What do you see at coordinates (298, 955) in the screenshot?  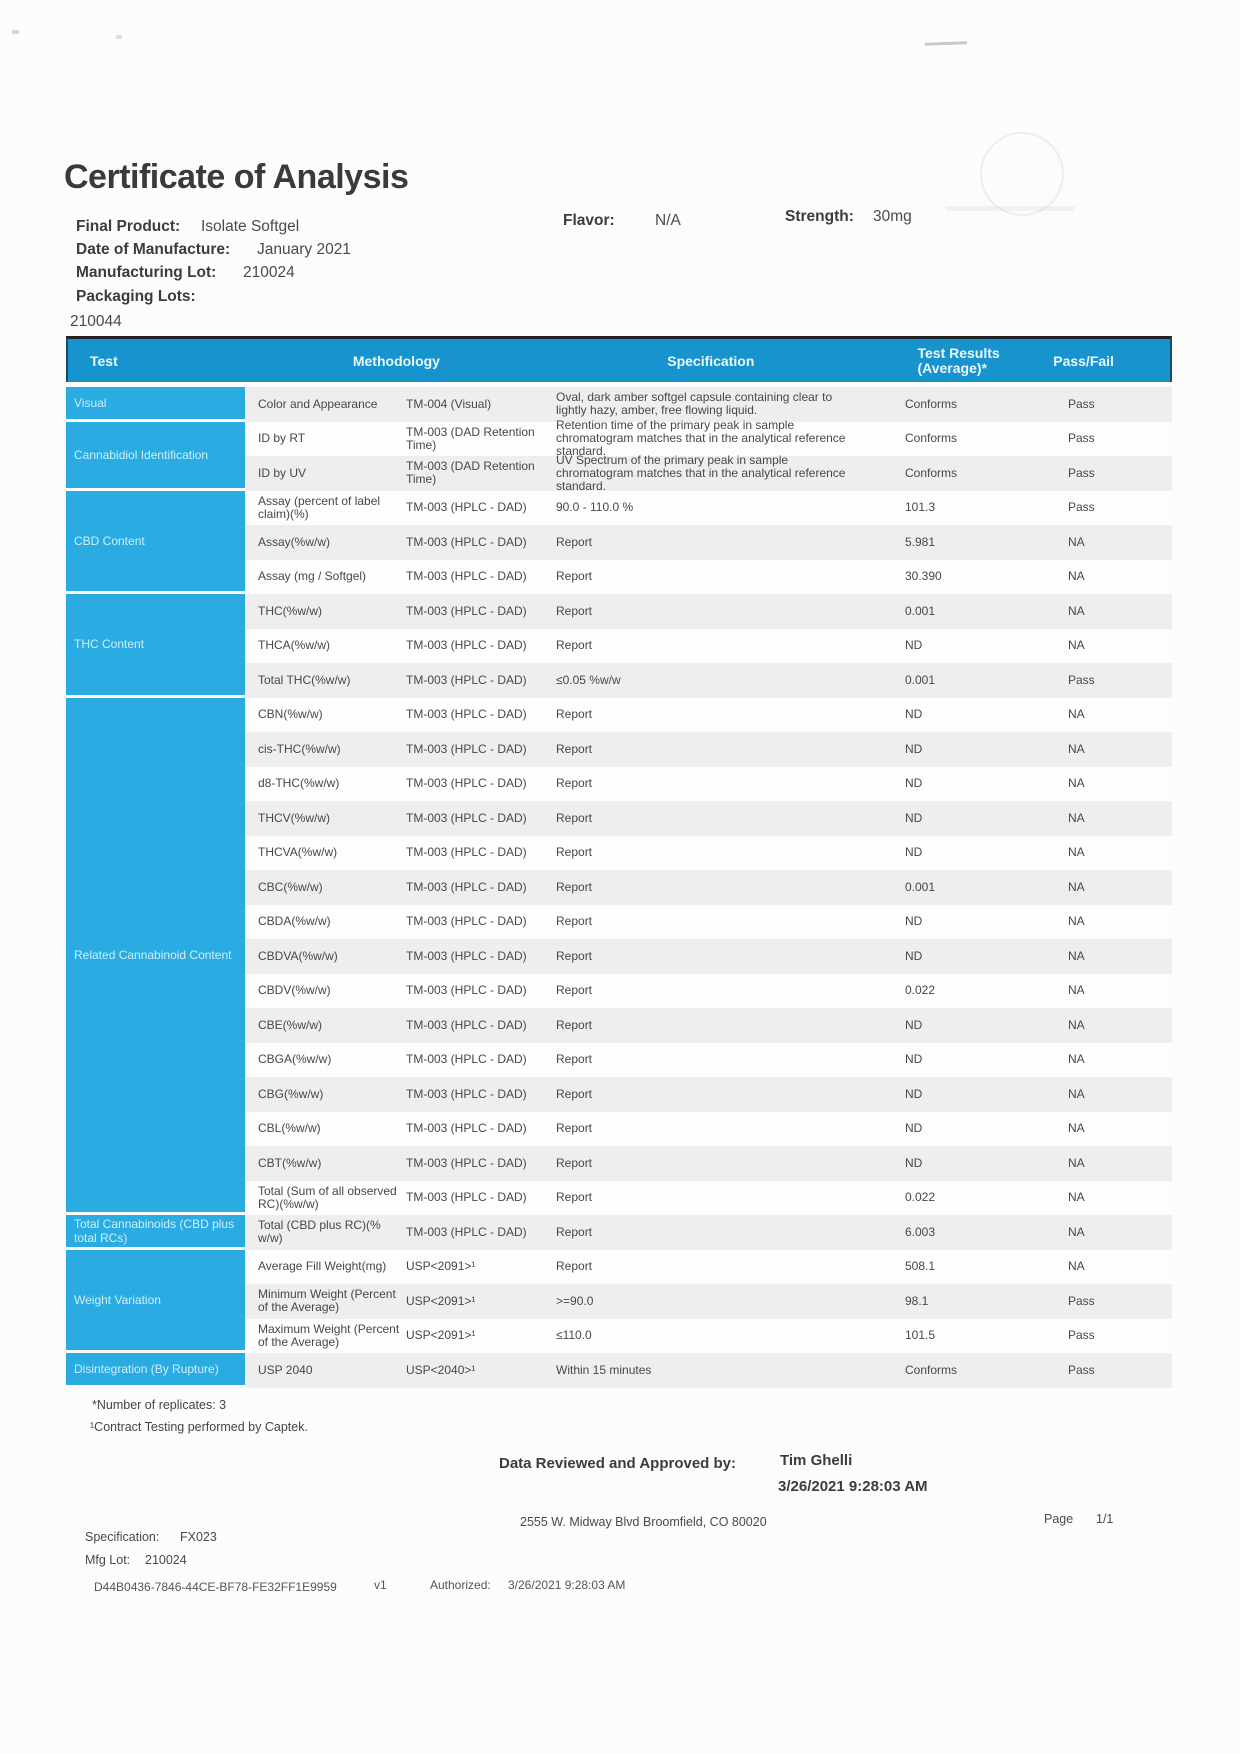 I see `cell-test-name: CBDVA(%w/w)` at bounding box center [298, 955].